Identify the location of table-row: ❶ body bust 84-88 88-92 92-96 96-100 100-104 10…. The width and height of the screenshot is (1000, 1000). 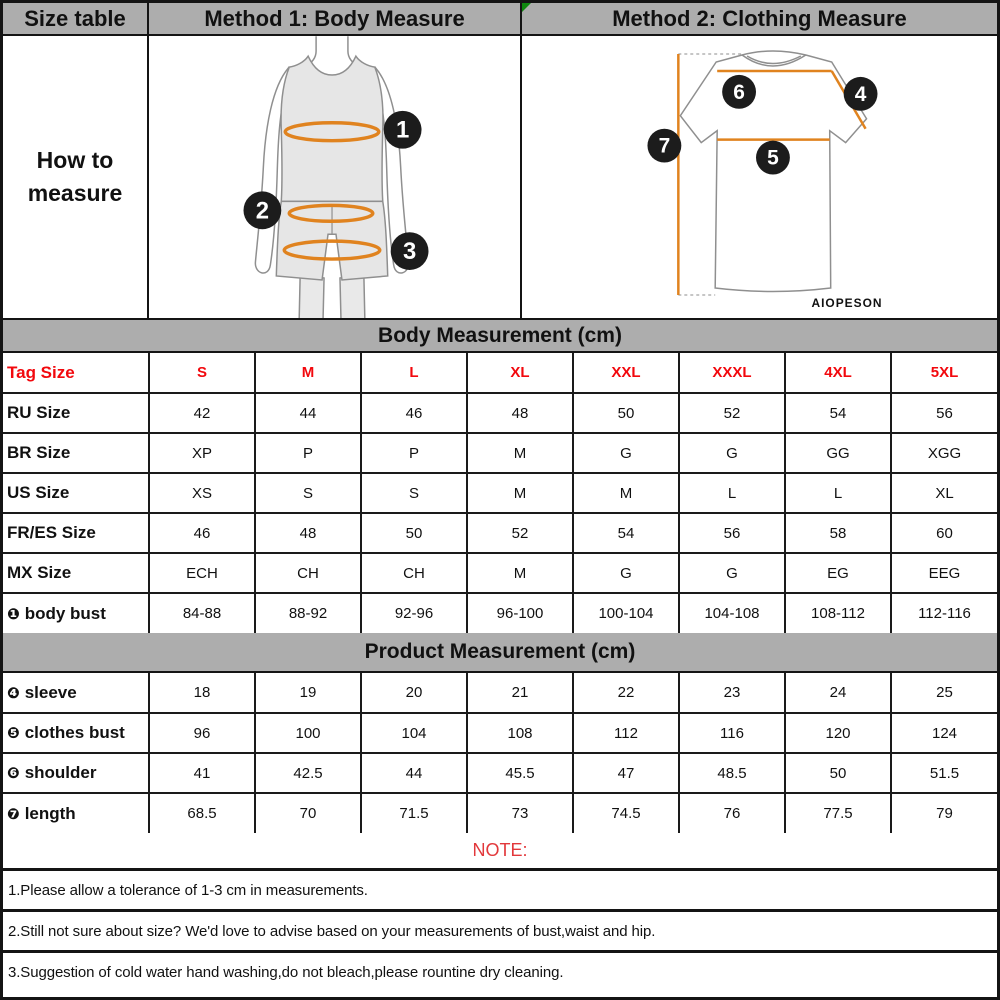
(500, 613).